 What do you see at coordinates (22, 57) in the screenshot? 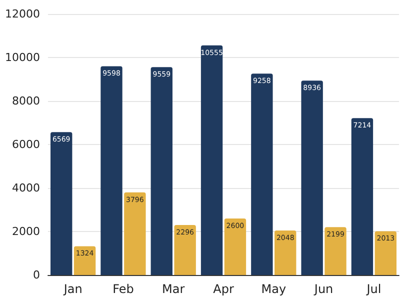
I see `y-tick-label: 10000` at bounding box center [22, 57].